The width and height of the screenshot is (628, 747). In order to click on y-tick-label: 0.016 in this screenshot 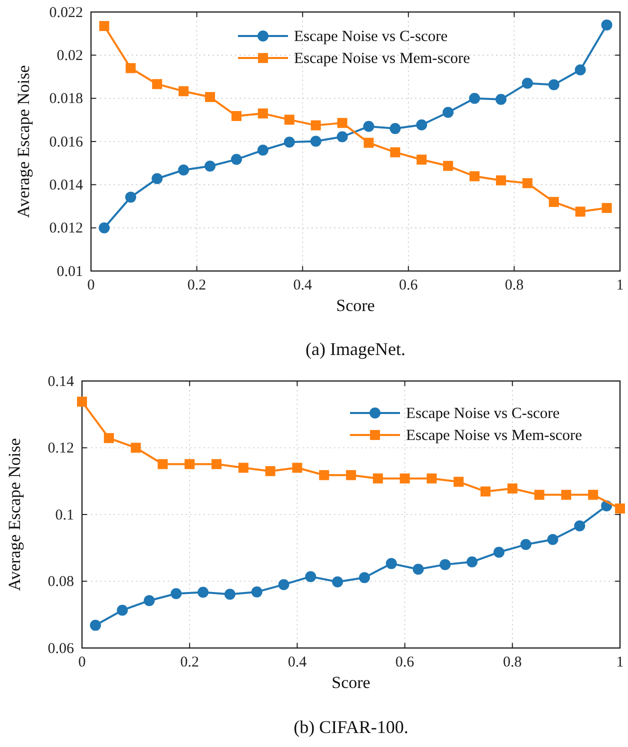, I will do `click(66, 142)`.